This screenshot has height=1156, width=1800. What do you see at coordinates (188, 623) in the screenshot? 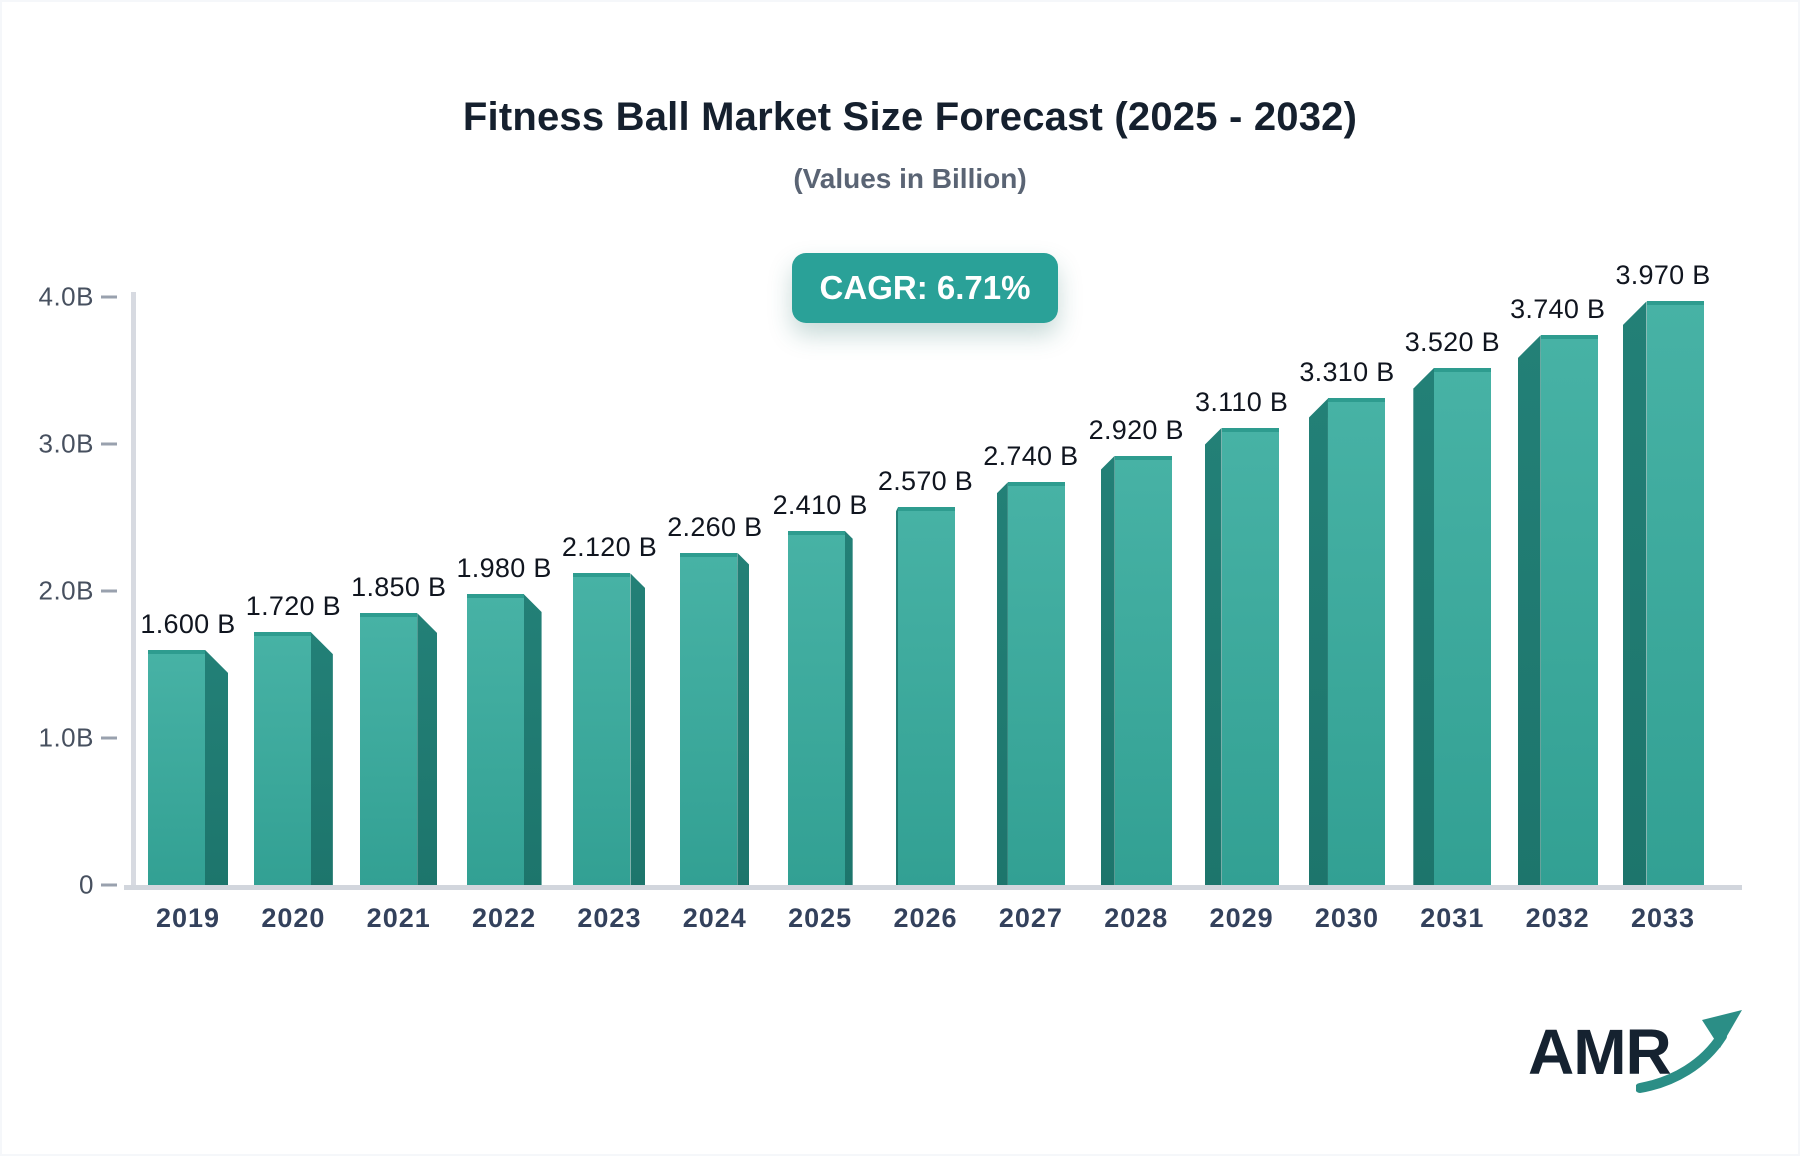
I see `bar-value-label: 1.600 B` at bounding box center [188, 623].